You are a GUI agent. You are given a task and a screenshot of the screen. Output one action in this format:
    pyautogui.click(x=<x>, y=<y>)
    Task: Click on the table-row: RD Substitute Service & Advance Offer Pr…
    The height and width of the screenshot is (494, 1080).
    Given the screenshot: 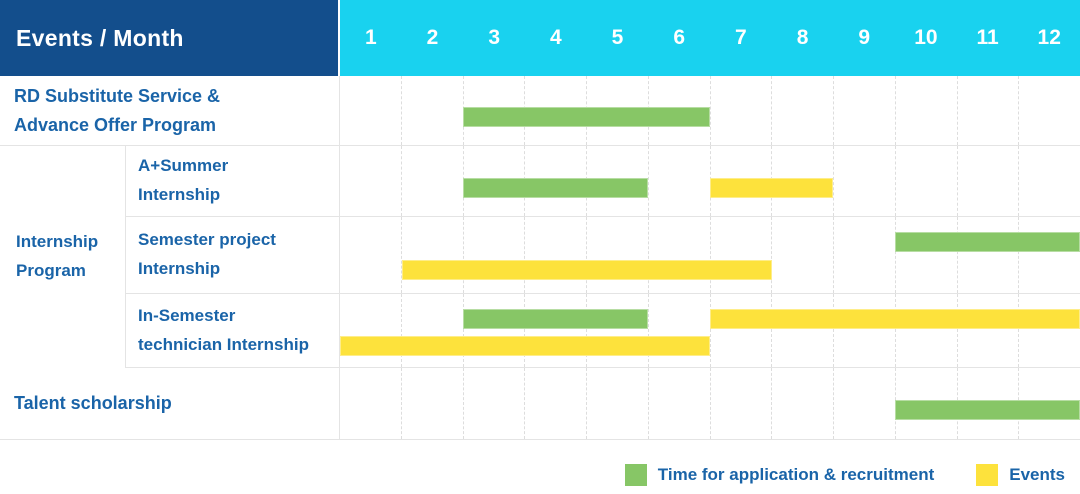 What is the action you would take?
    pyautogui.click(x=540, y=111)
    